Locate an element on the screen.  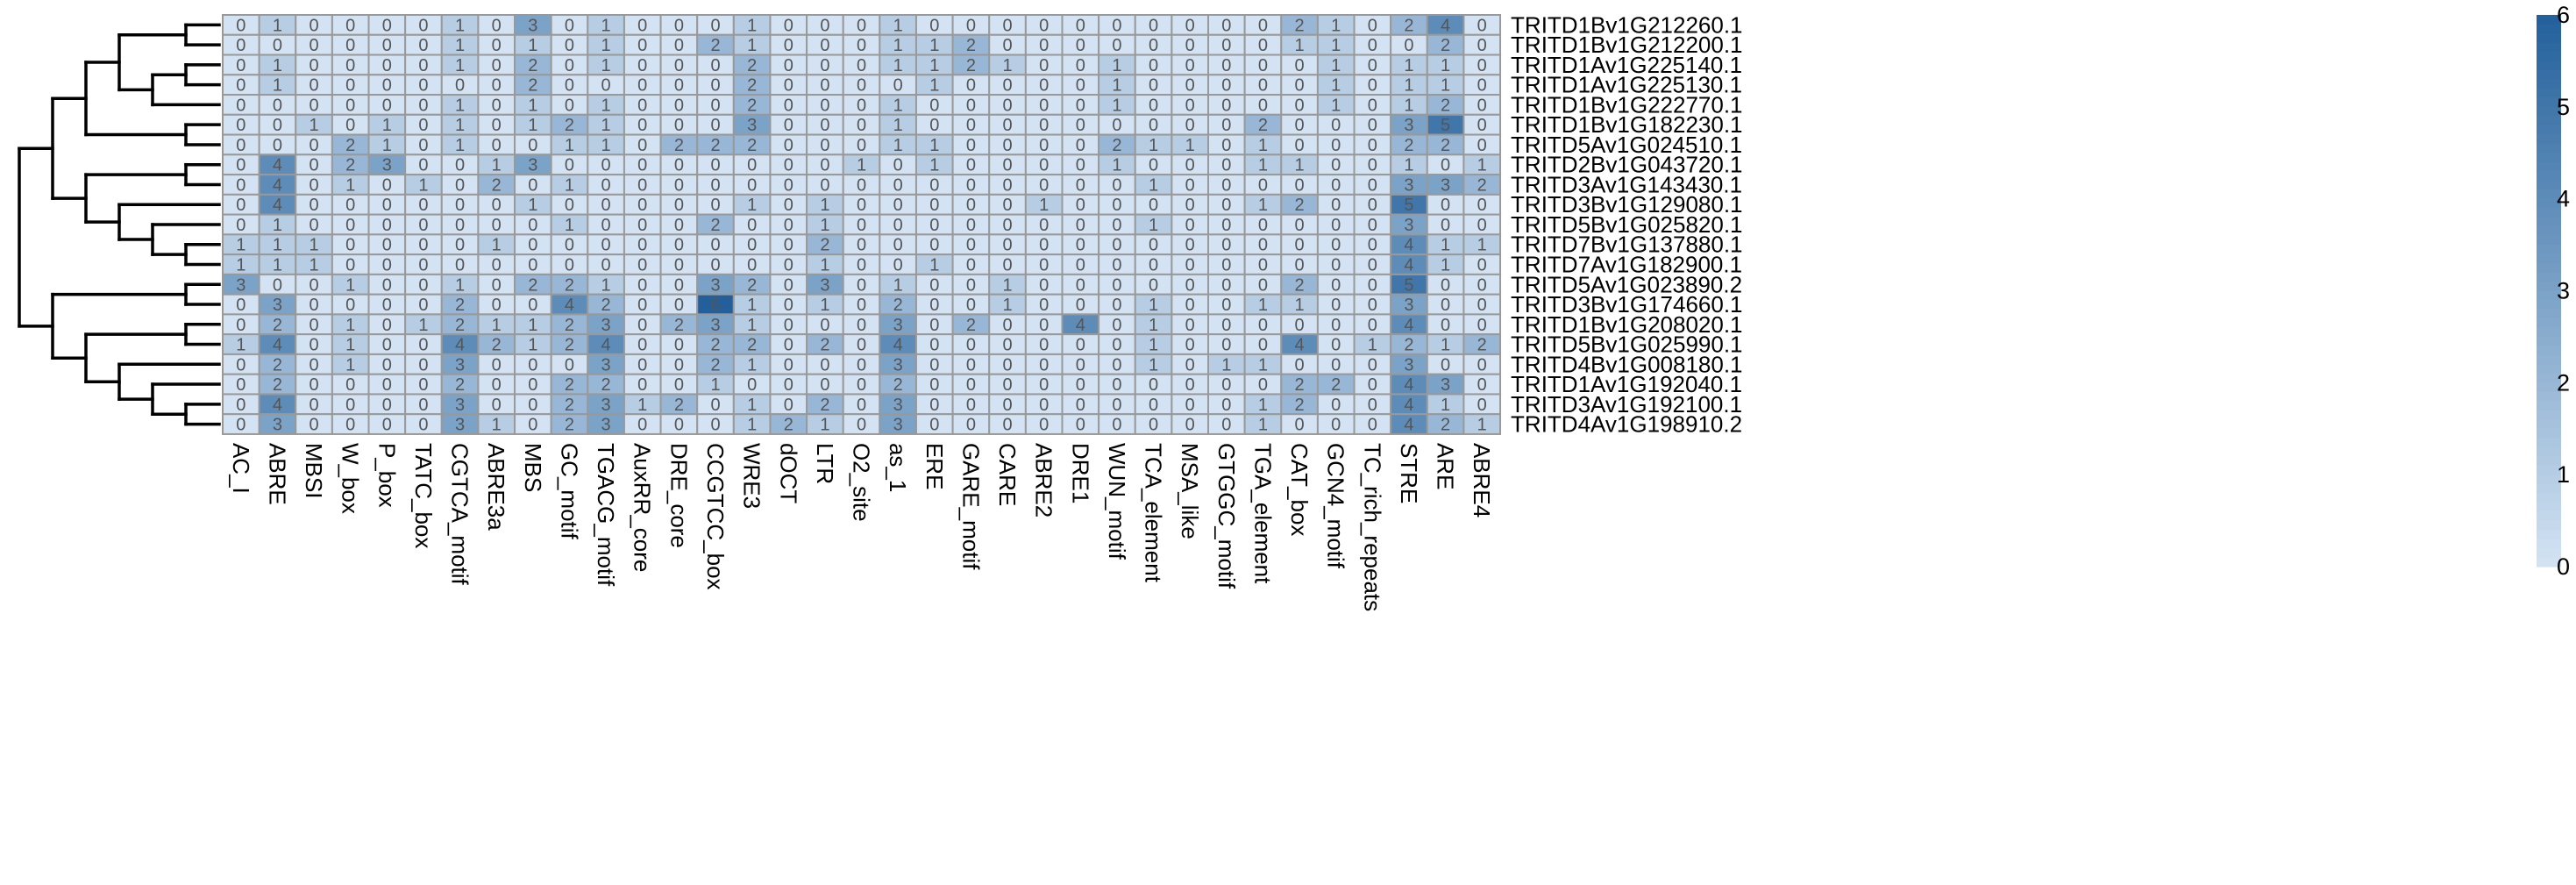
column-label: P_box is located at coordinates (387, 476).